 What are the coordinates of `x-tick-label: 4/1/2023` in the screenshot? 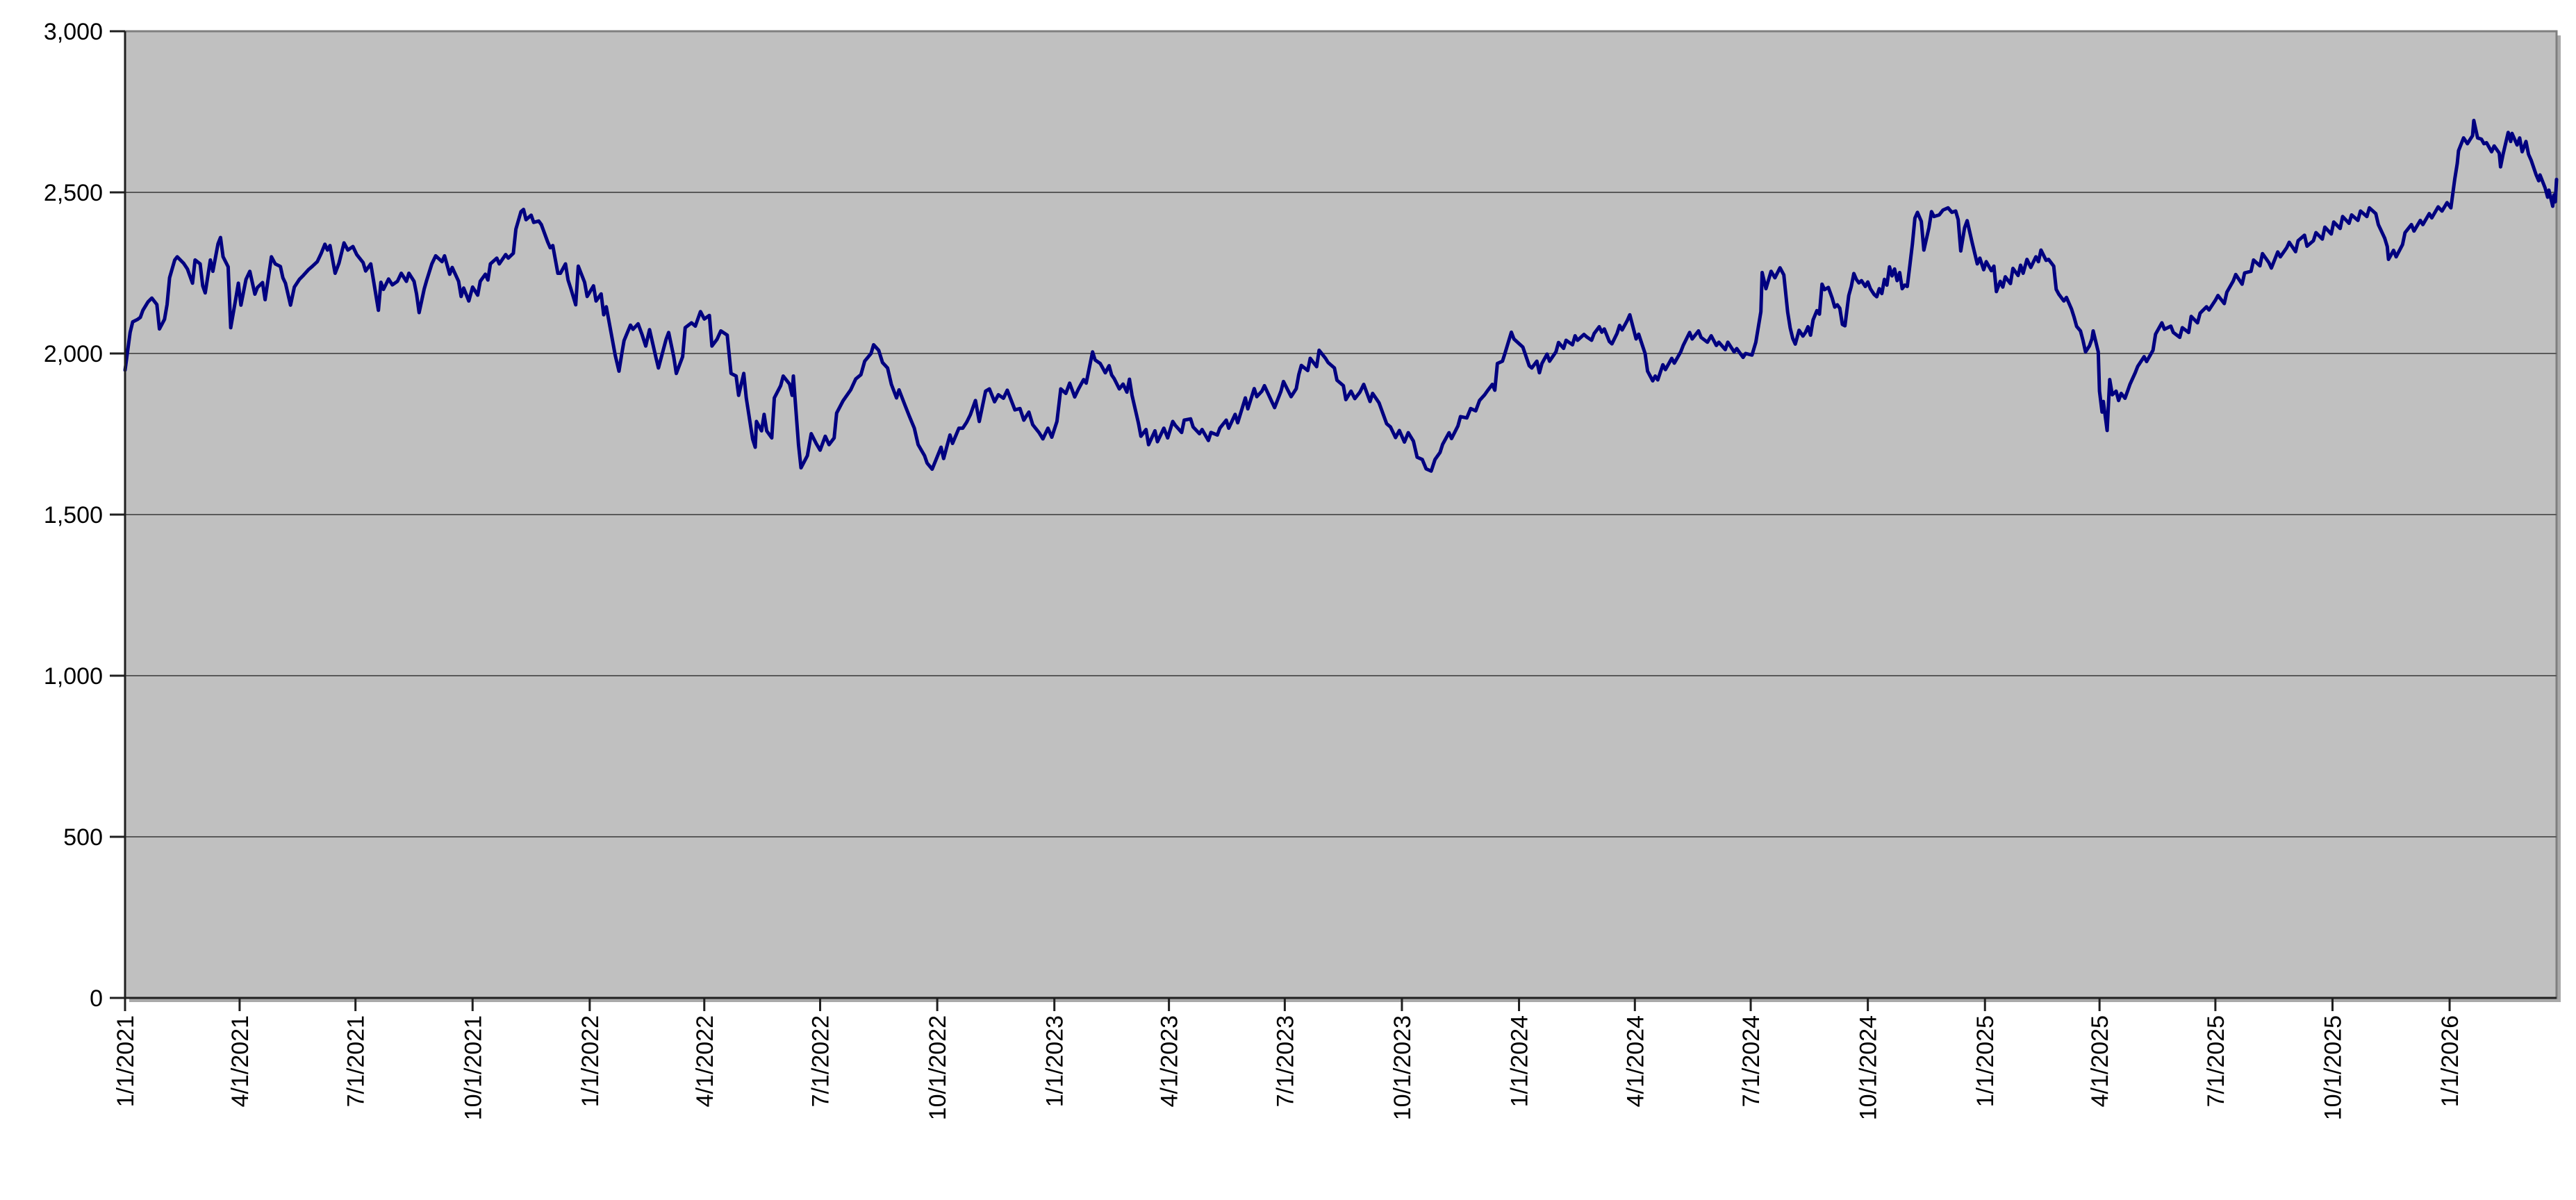 It's located at (1170, 1061).